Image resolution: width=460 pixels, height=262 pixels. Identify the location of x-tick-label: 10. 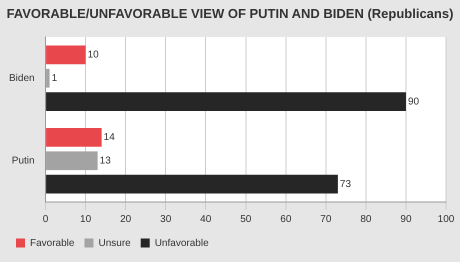
(86, 219).